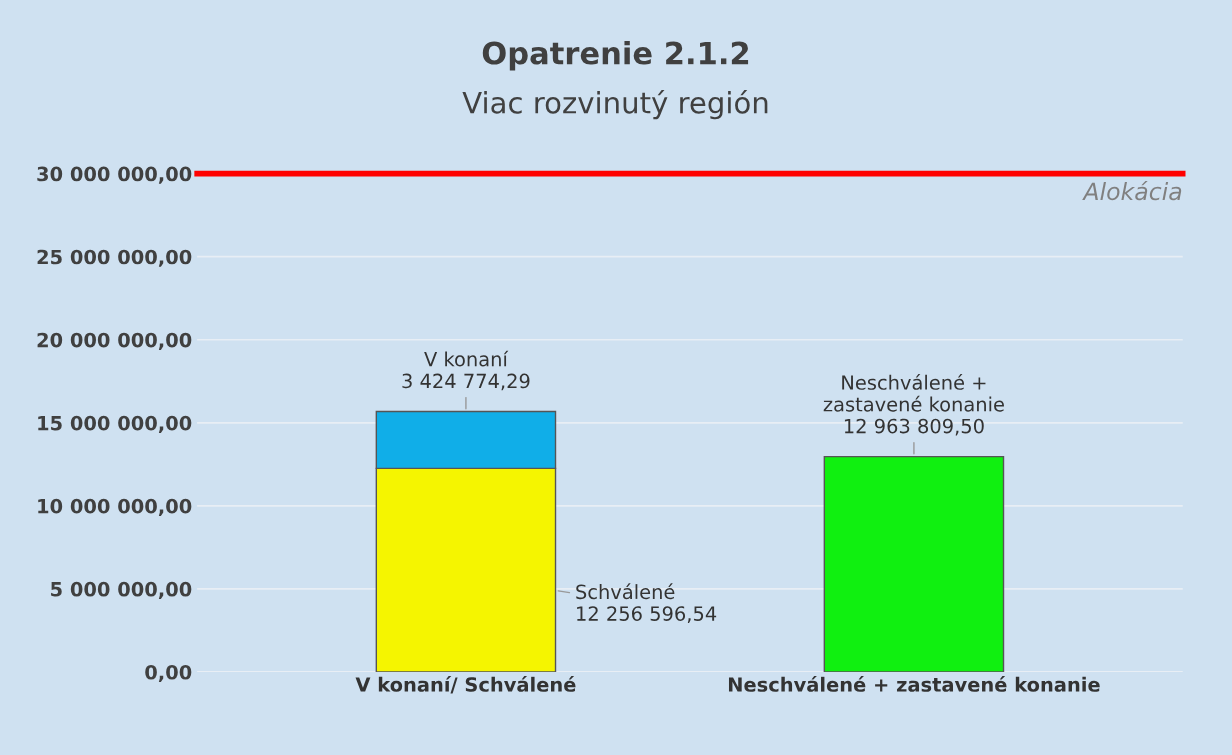 This screenshot has width=1232, height=755. What do you see at coordinates (466, 382) in the screenshot?
I see `data-label: 3 424 774,29` at bounding box center [466, 382].